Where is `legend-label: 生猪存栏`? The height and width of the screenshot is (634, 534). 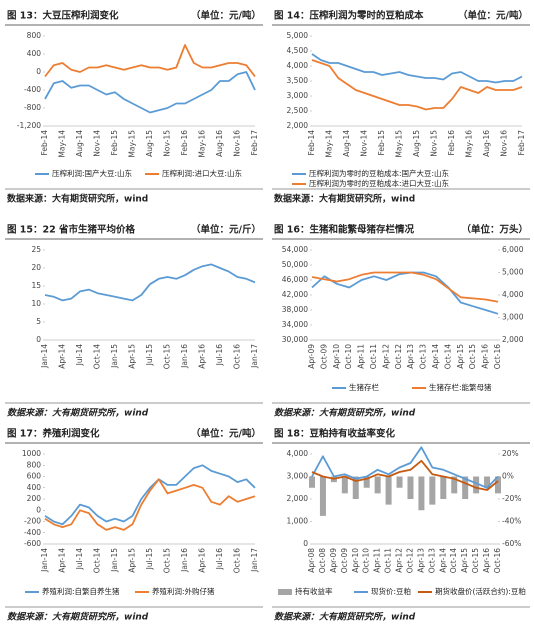
legend-label: 生猪存栏 is located at coordinates (364, 387).